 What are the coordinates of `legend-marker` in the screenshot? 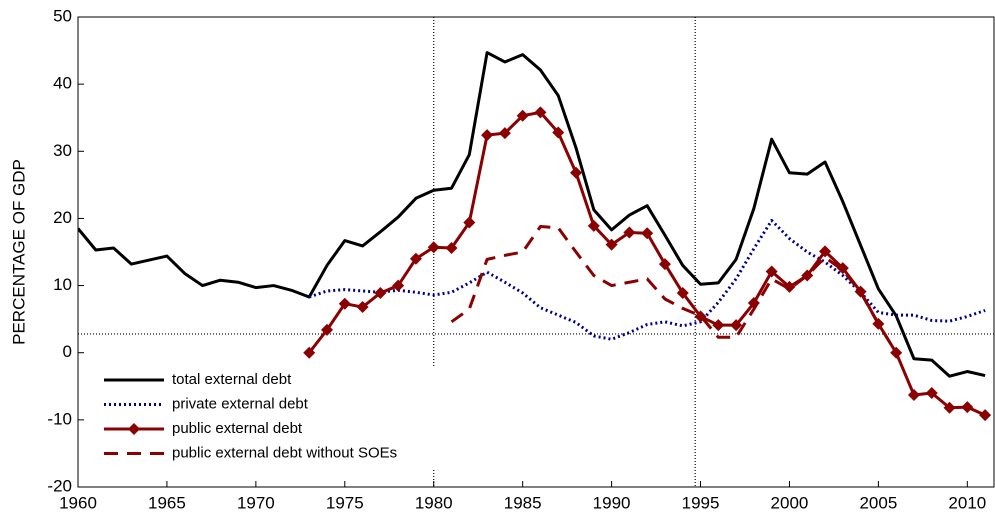 It's located at (134, 429).